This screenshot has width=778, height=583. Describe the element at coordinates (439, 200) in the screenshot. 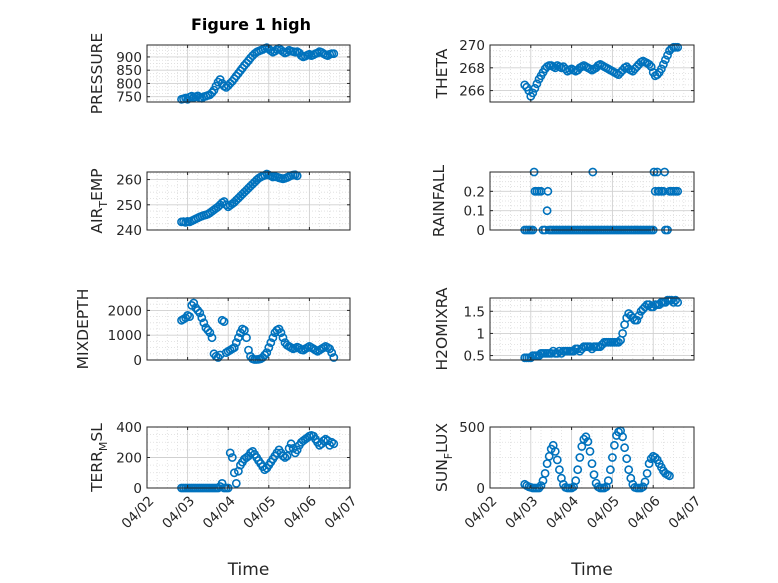

I see `y-axis-label: RAINFALL` at that location.